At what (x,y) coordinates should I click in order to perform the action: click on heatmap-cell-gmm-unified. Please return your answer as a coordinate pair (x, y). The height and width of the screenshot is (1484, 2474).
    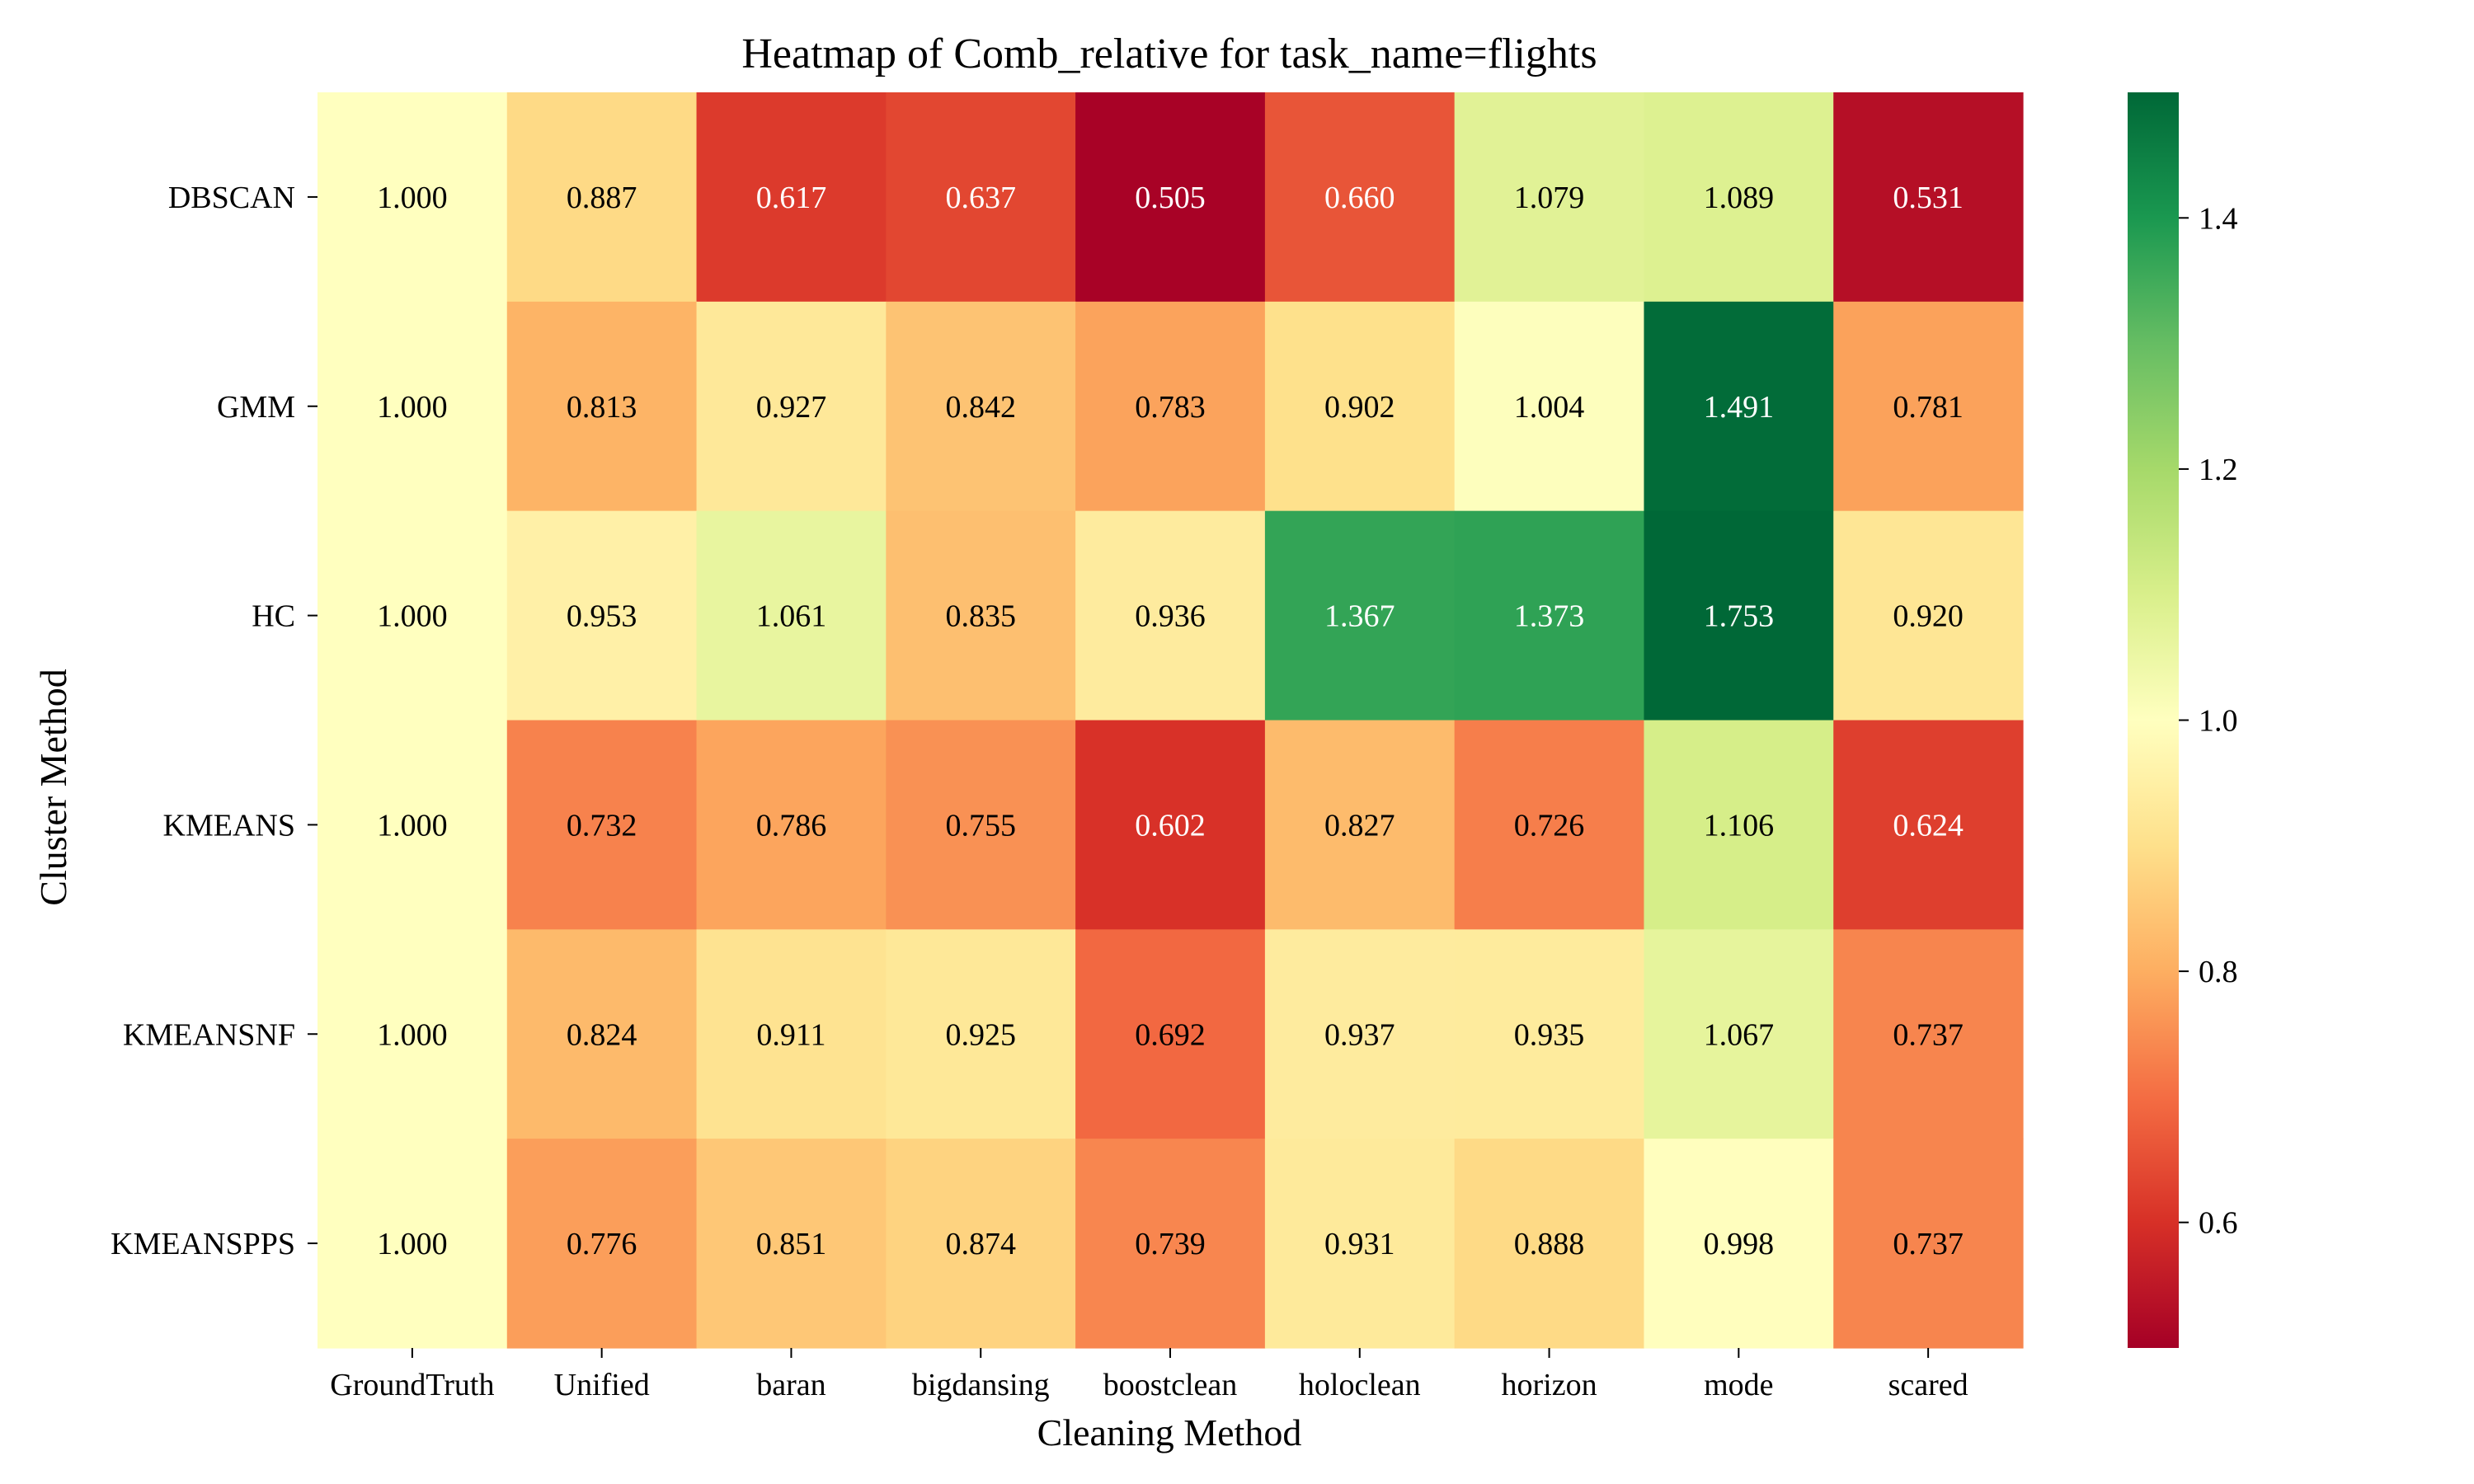
    Looking at the image, I should click on (602, 406).